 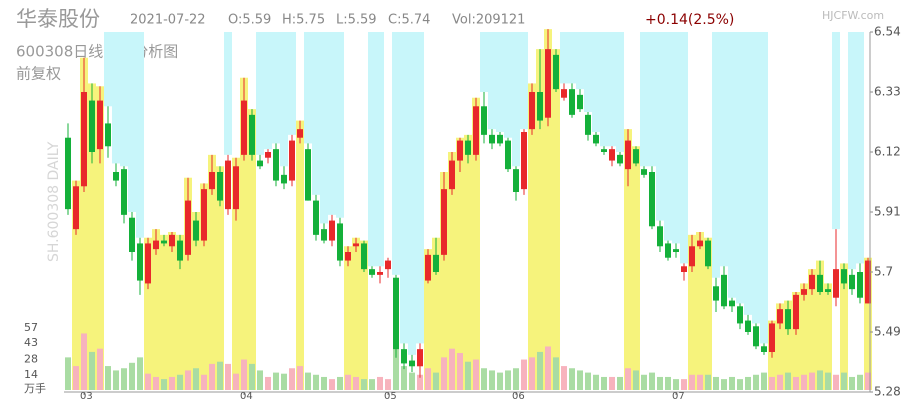 I want to click on close-info: C:5.74, so click(x=409, y=20).